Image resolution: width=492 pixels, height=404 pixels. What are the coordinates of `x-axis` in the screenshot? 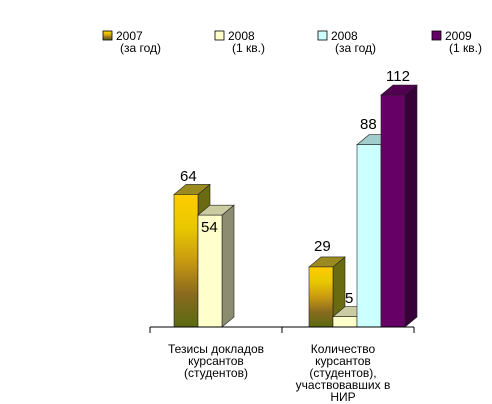 It's located at (282, 329).